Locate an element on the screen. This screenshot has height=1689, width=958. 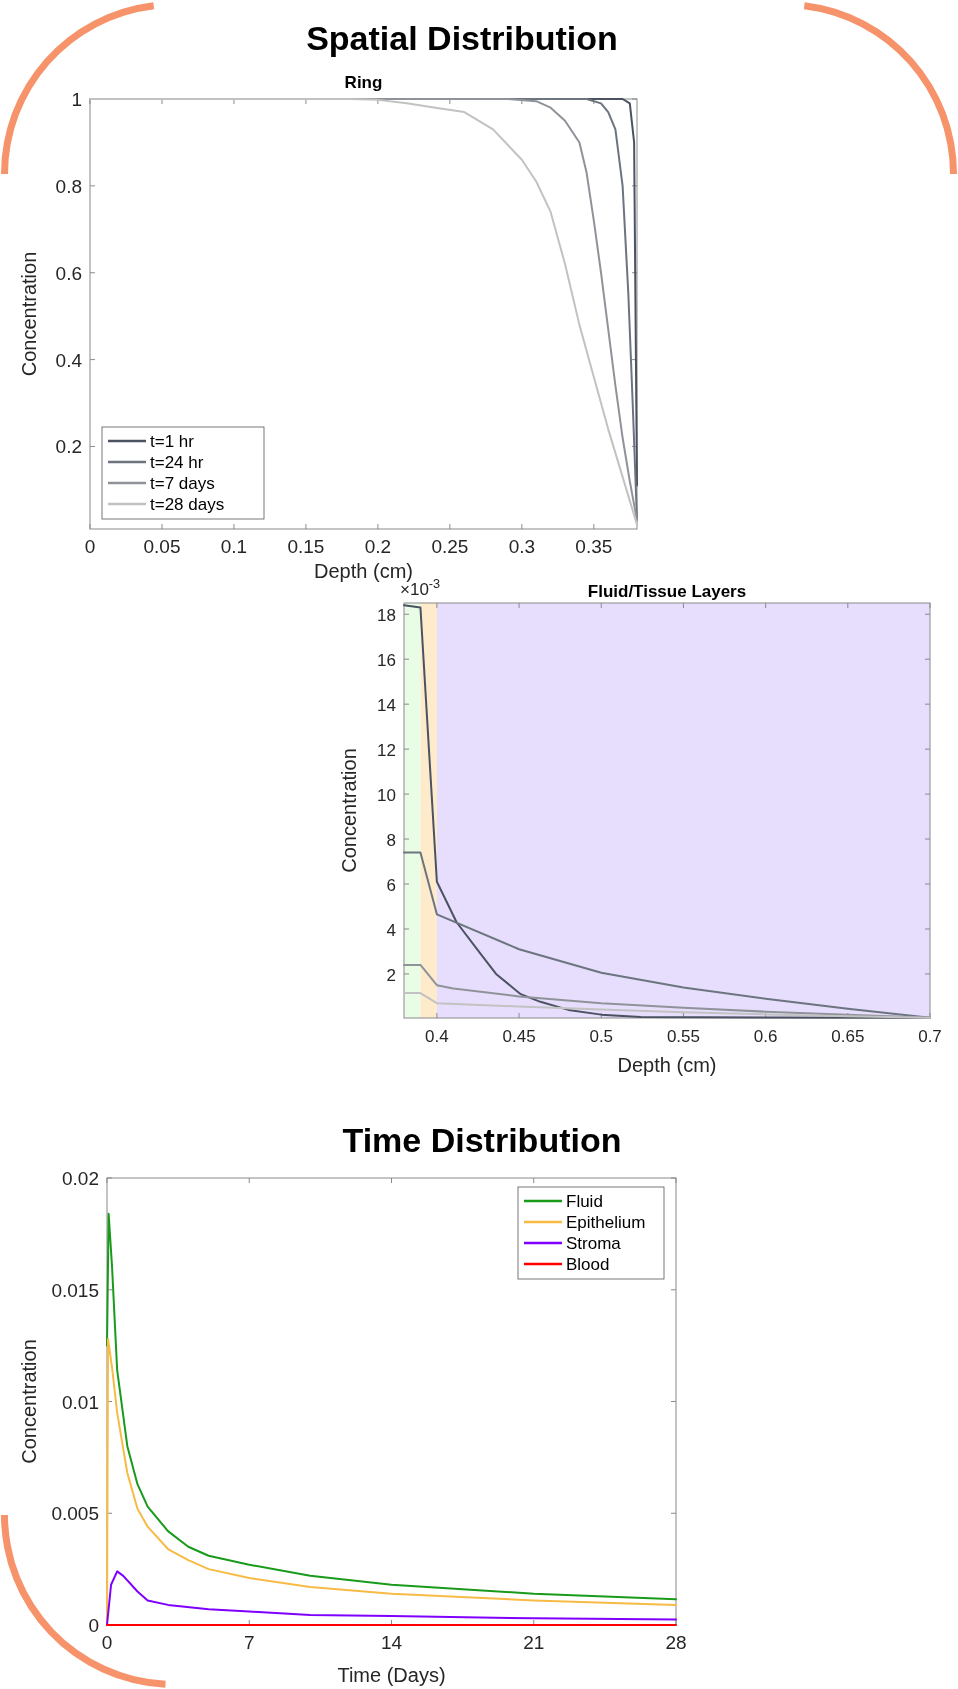
y-tick-label: 2 is located at coordinates (391, 975).